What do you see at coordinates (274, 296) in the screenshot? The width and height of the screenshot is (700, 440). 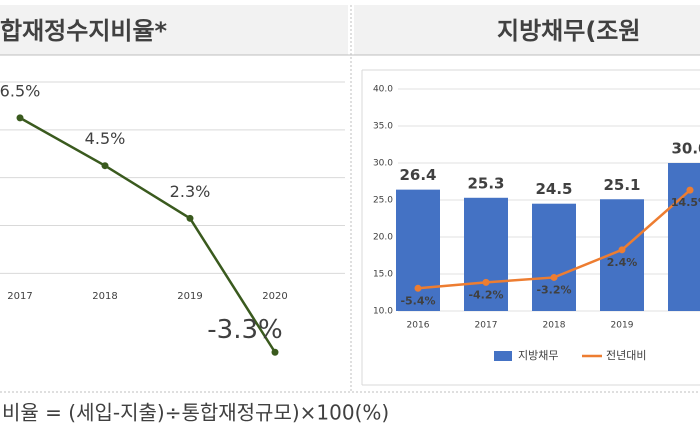 I see `x-tick-label: 2020` at bounding box center [274, 296].